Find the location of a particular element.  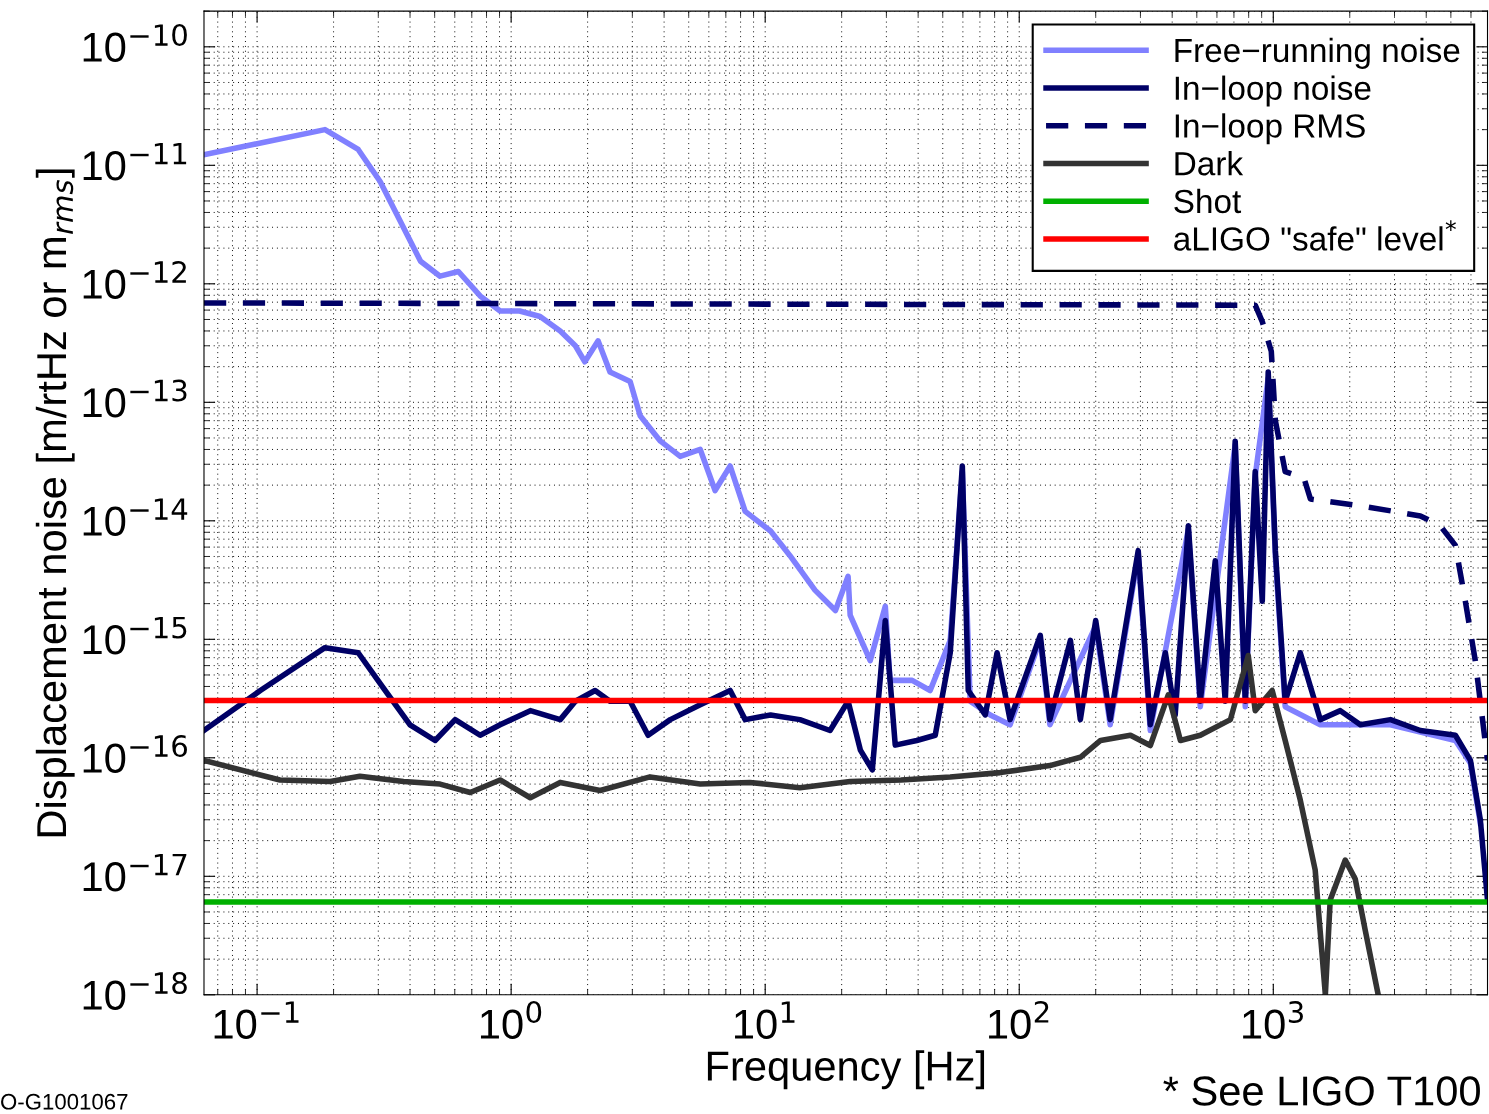

y-tick-label: 10$^{−12}$ is located at coordinates (134, 279).